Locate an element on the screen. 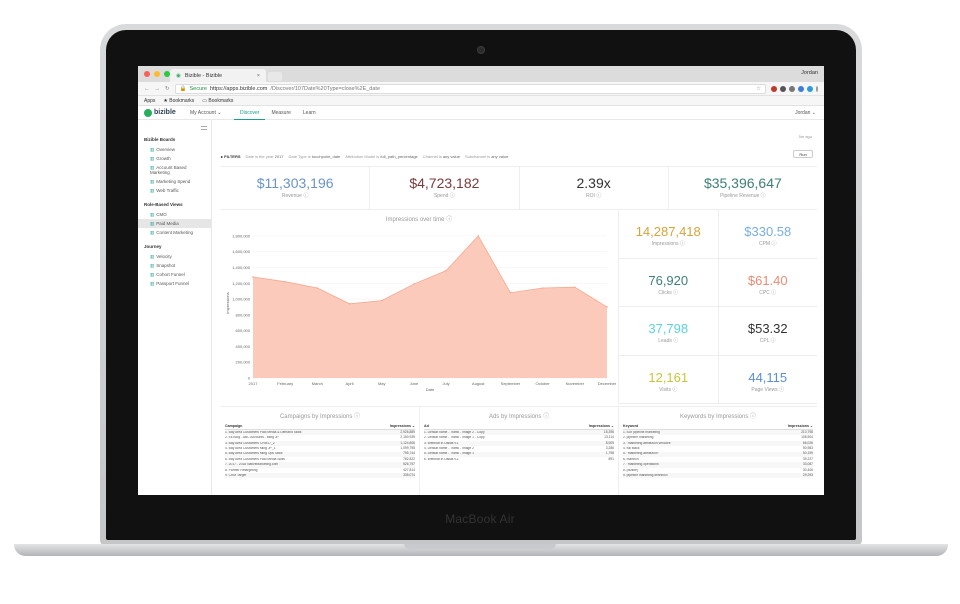 Image resolution: width=960 pixels, height=604 pixels. table-row: 3. Bay Area Customers CRM17_2 1,124,806 is located at coordinates (320, 443).